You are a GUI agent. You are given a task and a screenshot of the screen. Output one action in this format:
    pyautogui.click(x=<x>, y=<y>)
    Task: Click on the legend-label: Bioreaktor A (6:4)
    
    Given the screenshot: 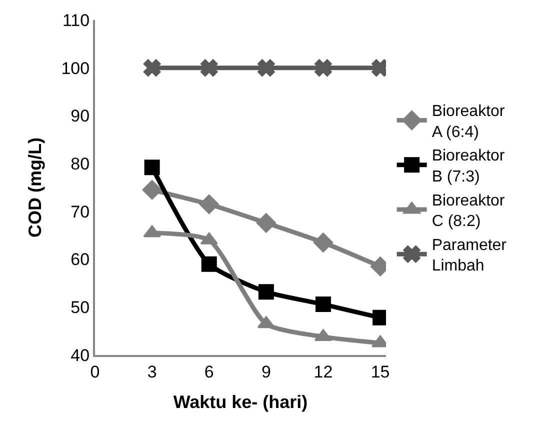 What is the action you would take?
    pyautogui.click(x=469, y=122)
    